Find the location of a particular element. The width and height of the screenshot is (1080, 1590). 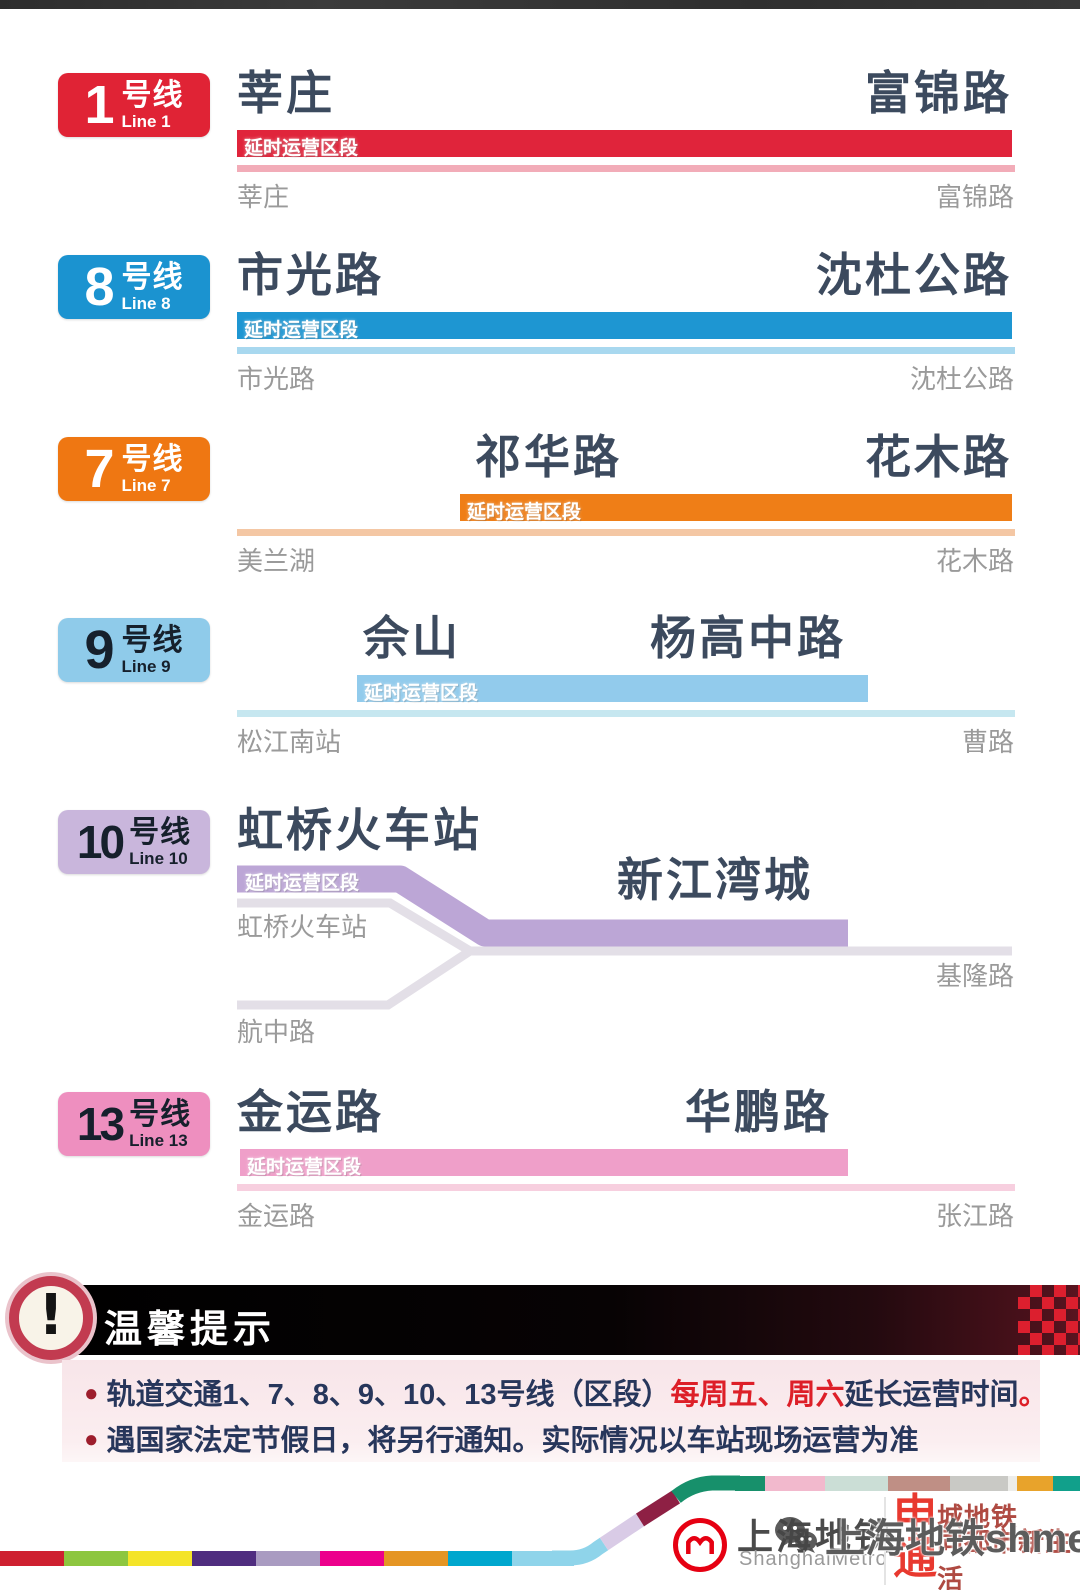

checker-pattern is located at coordinates (1049, 1320).